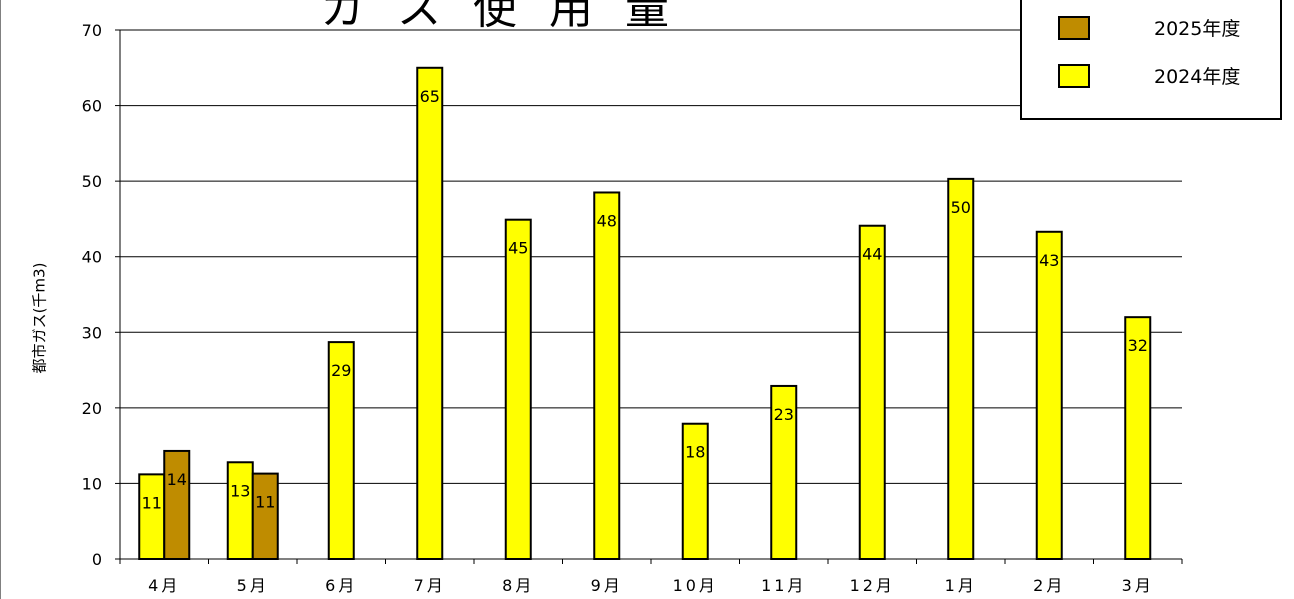 The width and height of the screenshot is (1294, 599). I want to click on legend-item-2024: 2024年度, so click(1168, 75).